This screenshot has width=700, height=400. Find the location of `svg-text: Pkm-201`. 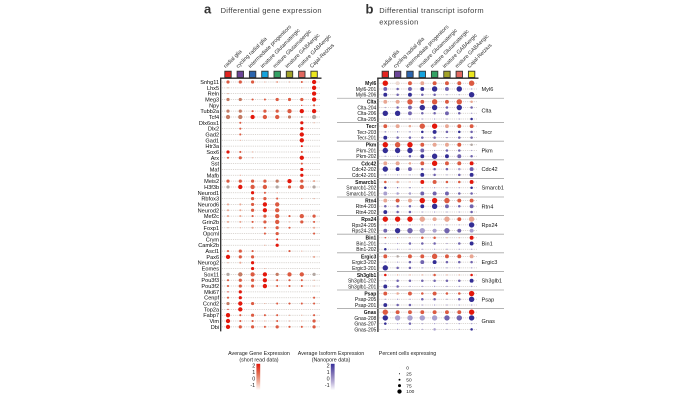

svg-text: Pkm-201 is located at coordinates (366, 151).